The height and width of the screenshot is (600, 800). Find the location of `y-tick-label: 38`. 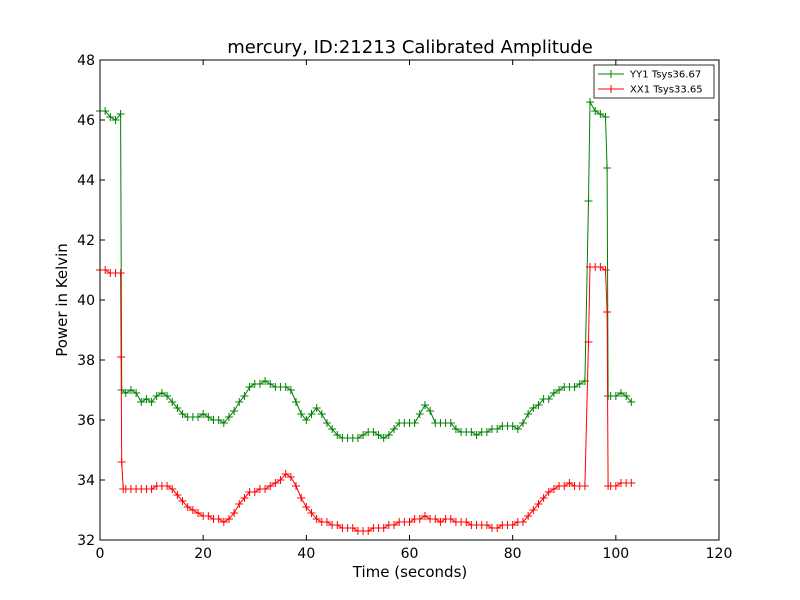

y-tick-label: 38 is located at coordinates (86, 361).